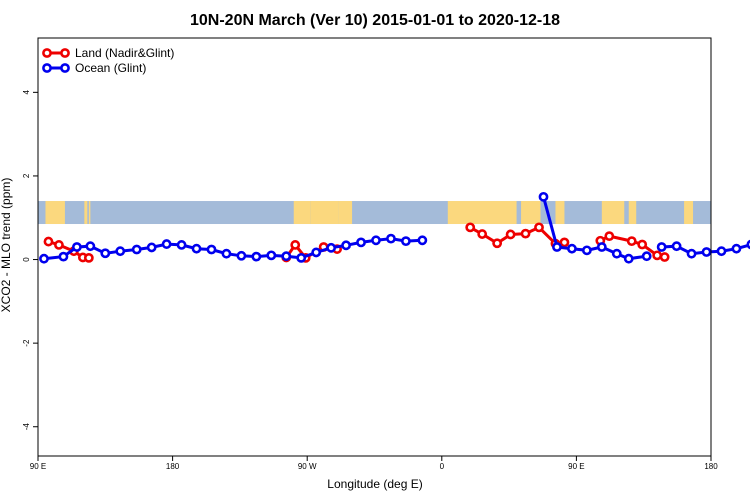 This screenshot has width=750, height=500. What do you see at coordinates (26, 259) in the screenshot?
I see `y-tick-label: 0` at bounding box center [26, 259].